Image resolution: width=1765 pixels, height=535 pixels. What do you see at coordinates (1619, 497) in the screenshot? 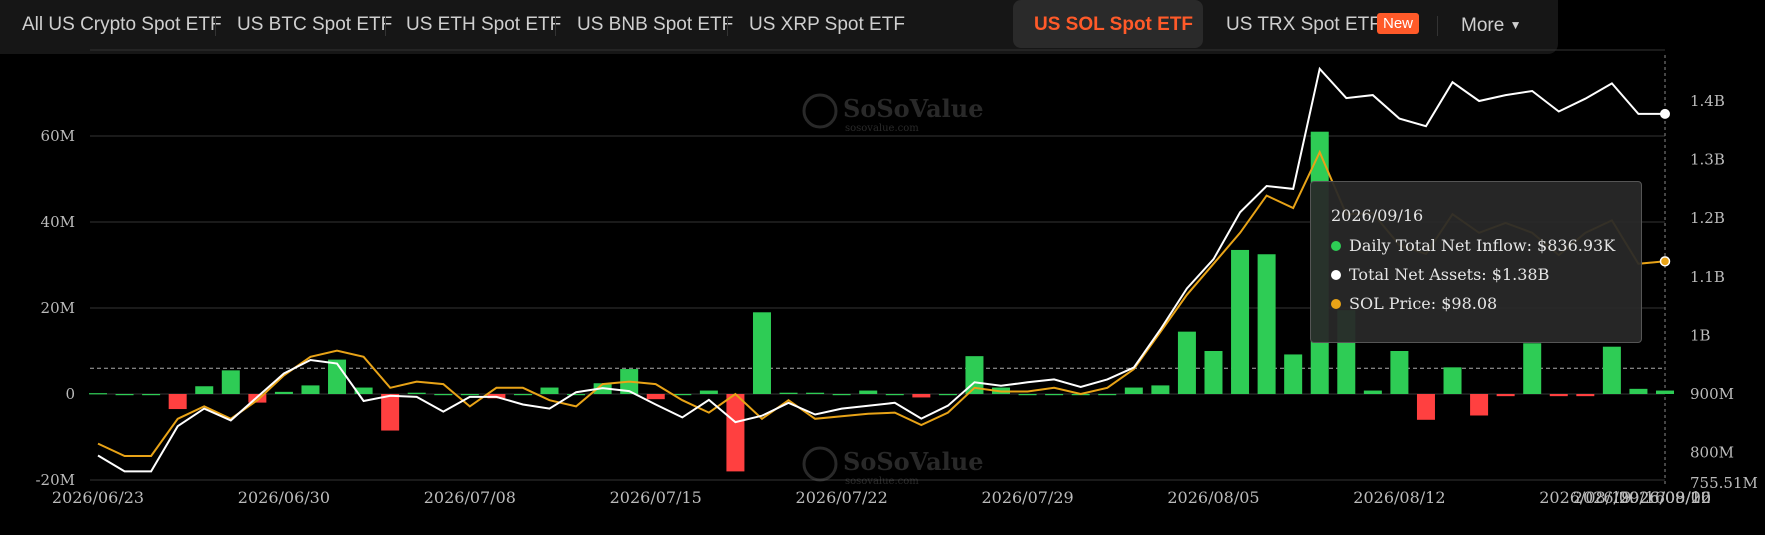
I see `x-tick-label: 2026/09/16` at bounding box center [1619, 497].